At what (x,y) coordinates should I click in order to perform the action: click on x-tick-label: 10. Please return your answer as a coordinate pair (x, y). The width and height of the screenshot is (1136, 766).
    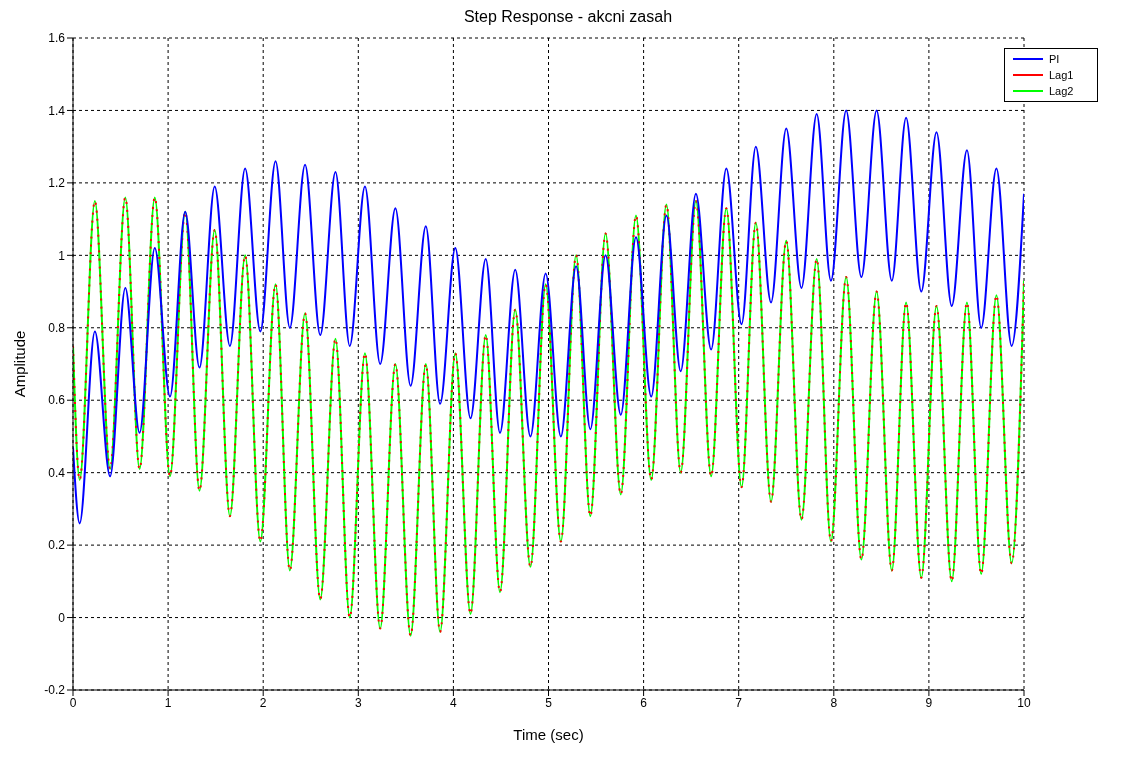
    Looking at the image, I should click on (1024, 702).